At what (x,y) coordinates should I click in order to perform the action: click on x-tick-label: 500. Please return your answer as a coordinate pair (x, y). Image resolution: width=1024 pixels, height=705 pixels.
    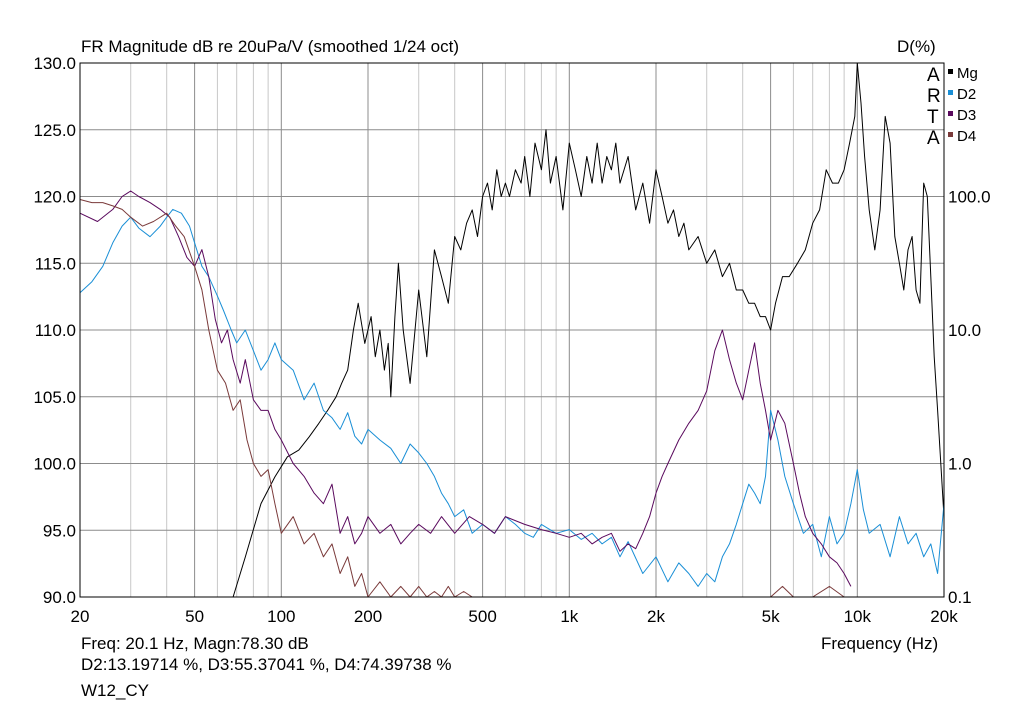
    Looking at the image, I should click on (482, 616).